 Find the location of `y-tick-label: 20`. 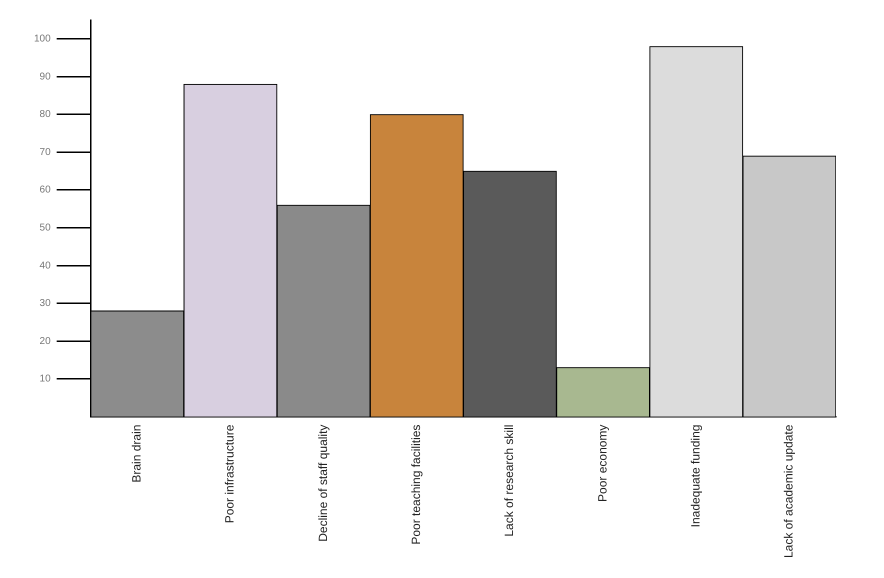

y-tick-label: 20 is located at coordinates (46, 341).